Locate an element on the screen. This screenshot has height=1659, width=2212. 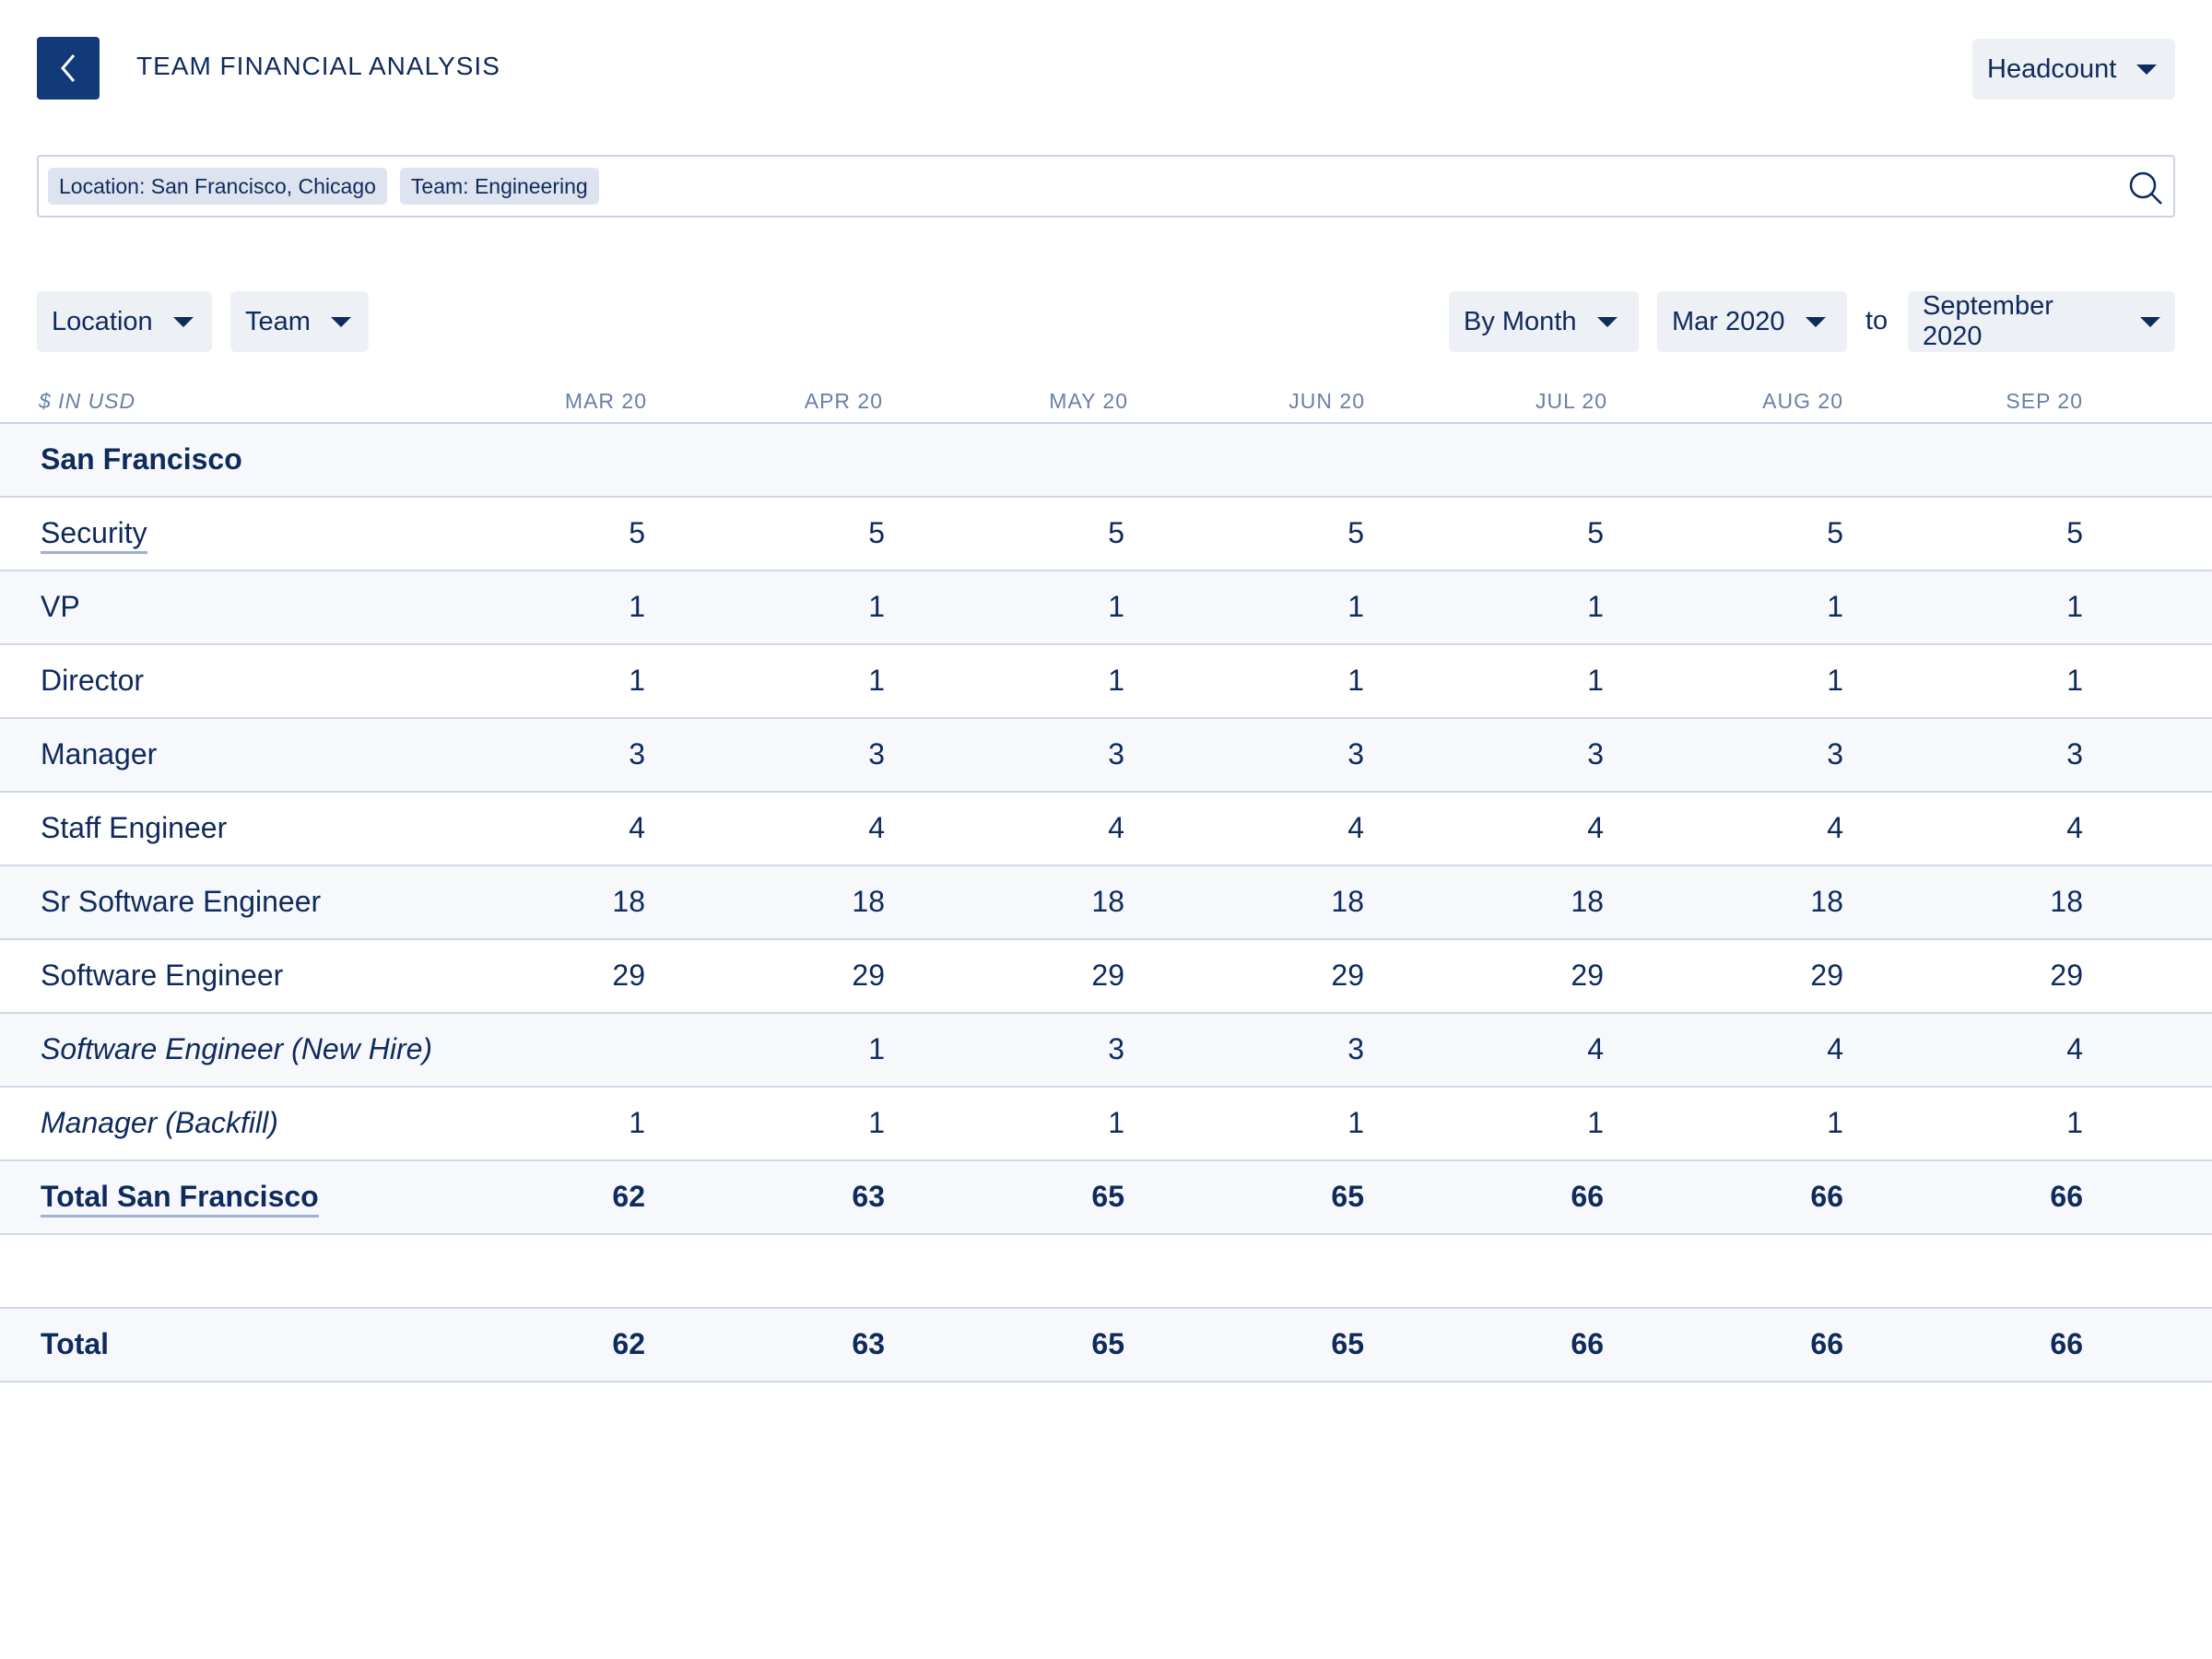
row-label: Software Engineer (New Hire) is located at coordinates (237, 1048).